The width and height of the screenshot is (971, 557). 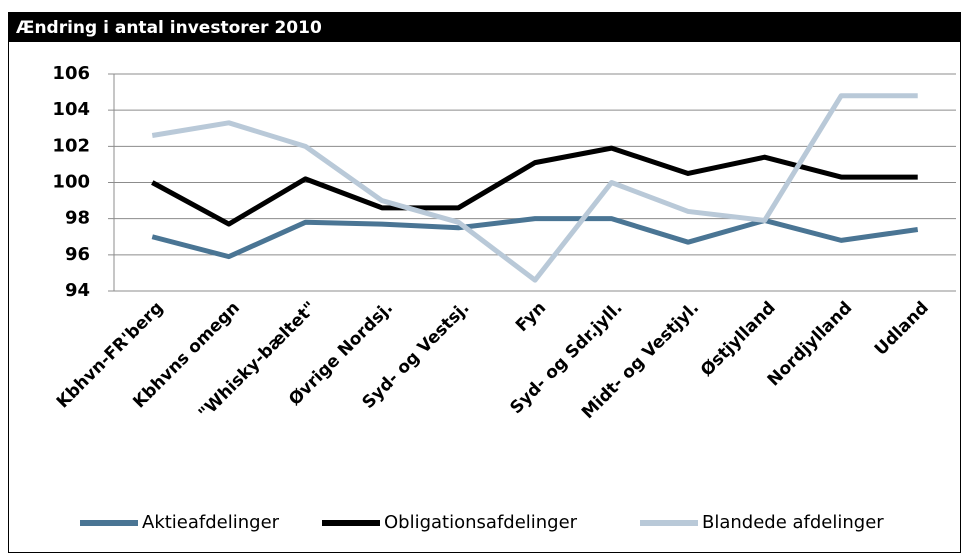 What do you see at coordinates (484, 27) in the screenshot?
I see `title-bar` at bounding box center [484, 27].